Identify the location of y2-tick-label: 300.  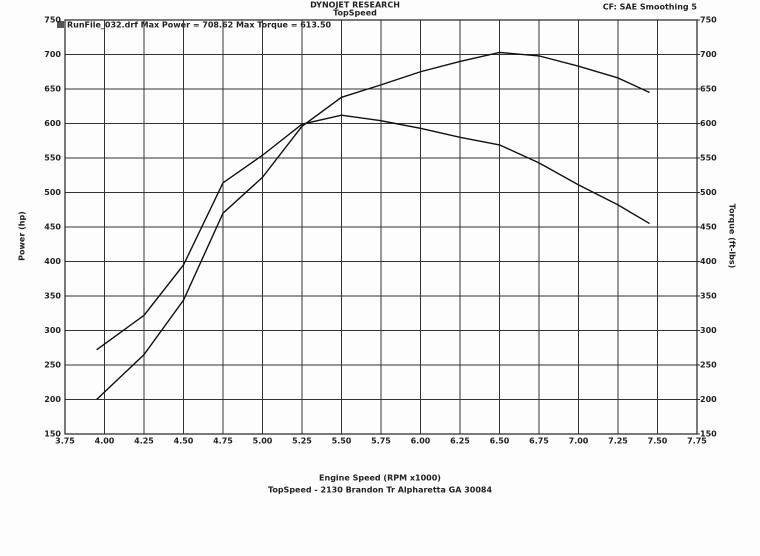
(708, 330).